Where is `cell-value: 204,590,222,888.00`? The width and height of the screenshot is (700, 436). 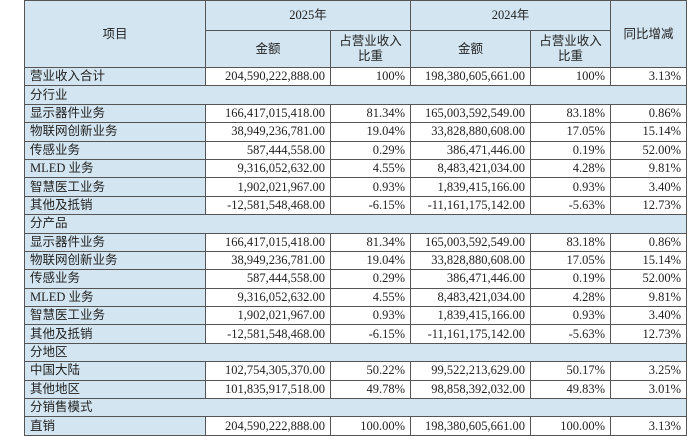 cell-value: 204,590,222,888.00 is located at coordinates (268, 76).